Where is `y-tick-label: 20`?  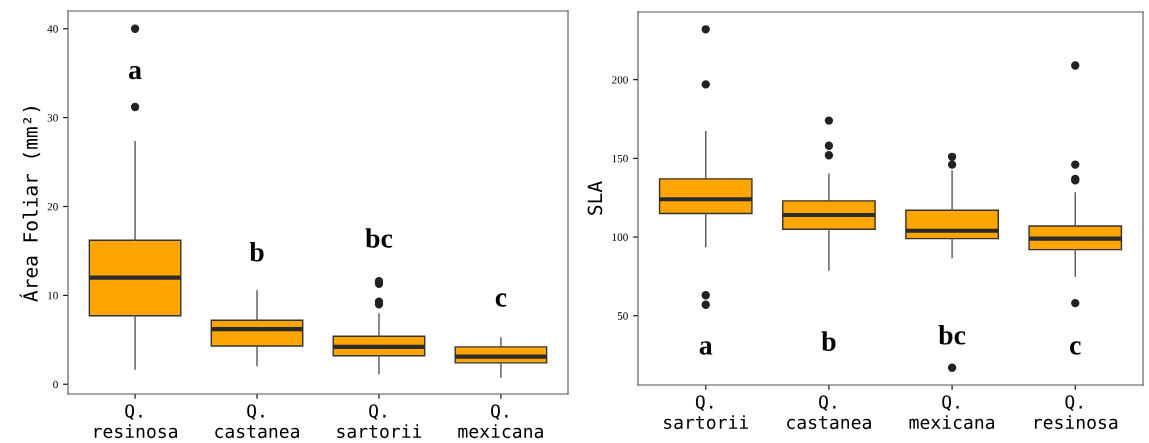
y-tick-label: 20 is located at coordinates (52, 206).